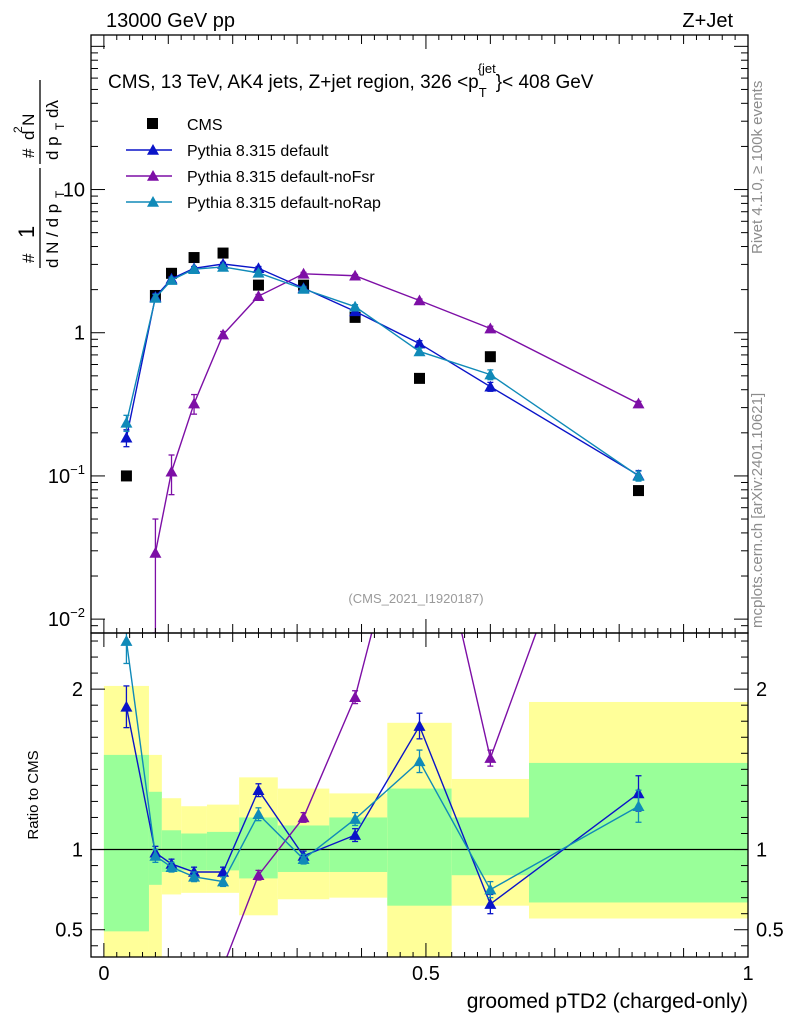 The height and width of the screenshot is (1024, 786). I want to click on svg-text: d N, so click(28, 127).